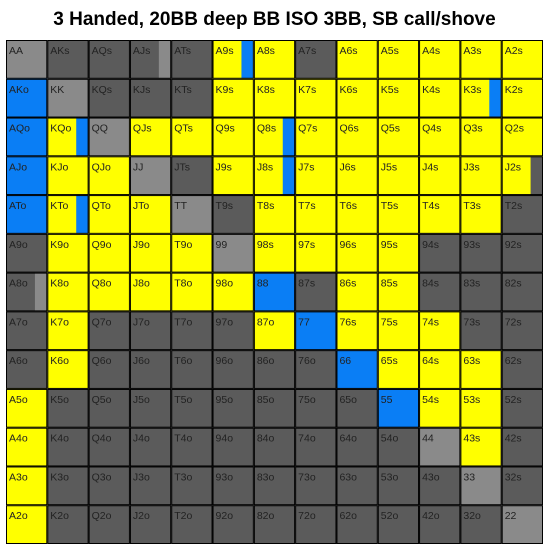 The image size is (549, 546). Describe the element at coordinates (390, 90) in the screenshot. I see `hand-label: K5s` at that location.